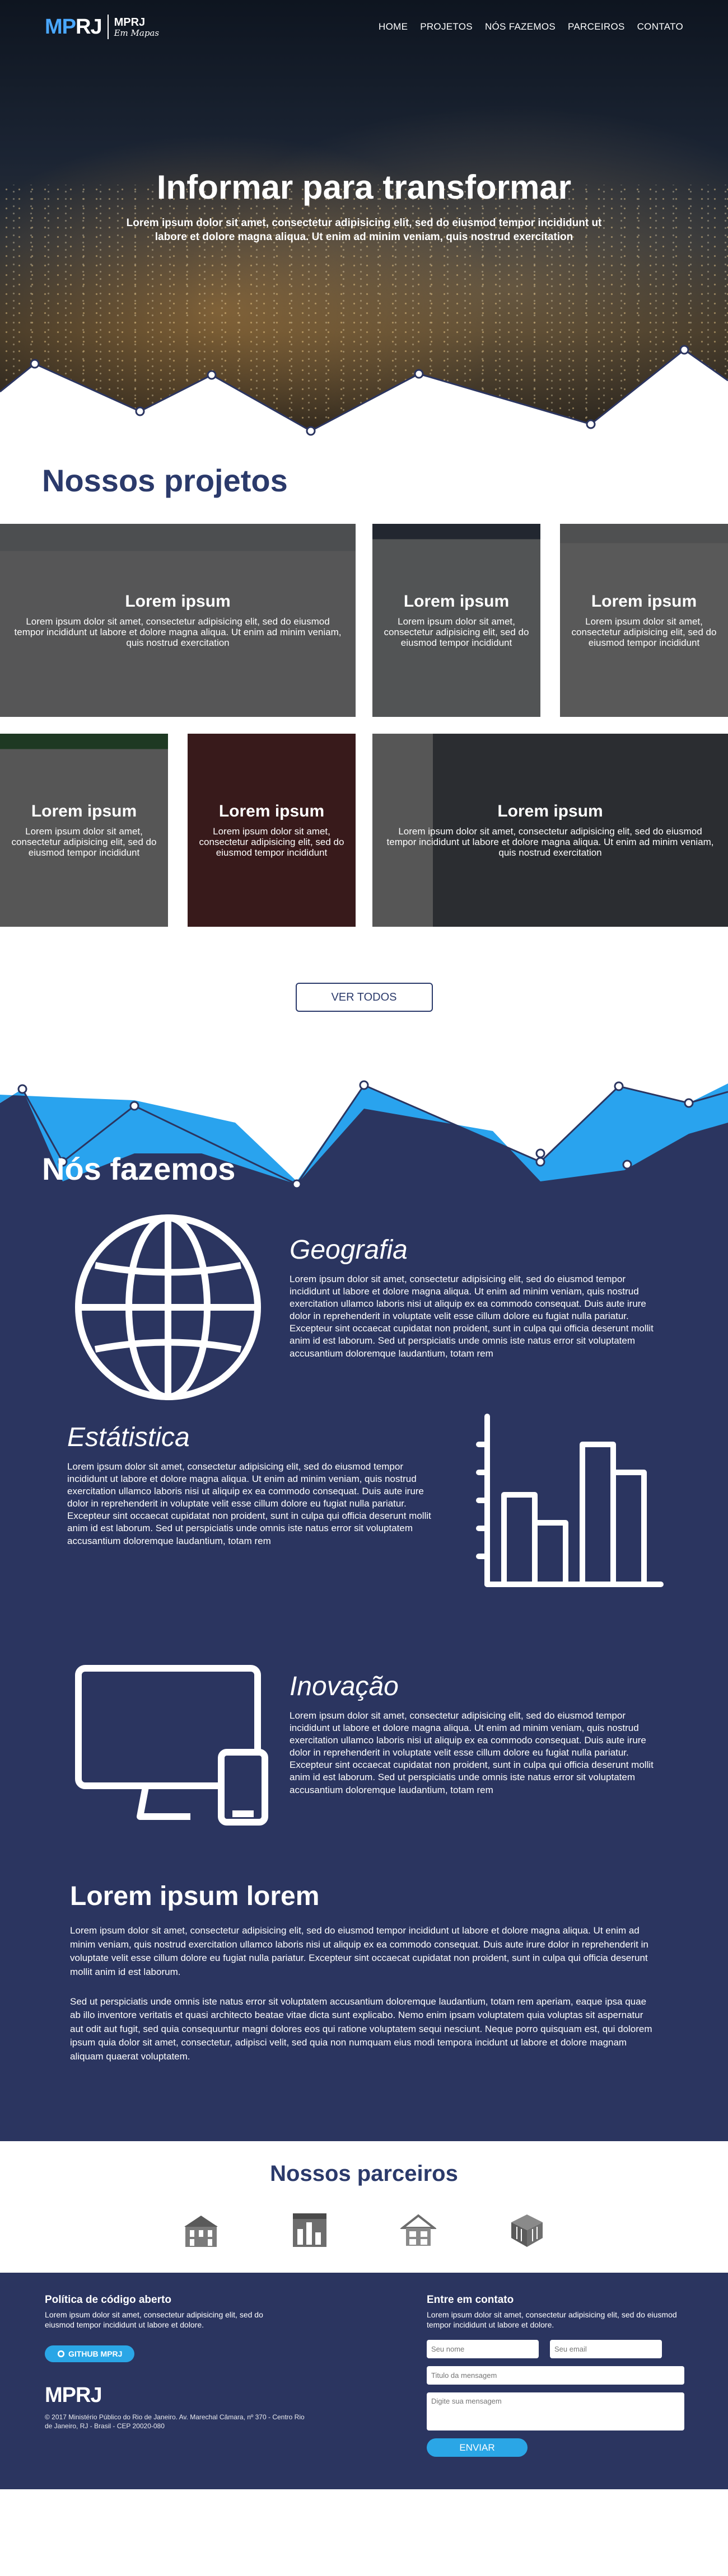  Describe the element at coordinates (139, 1168) in the screenshot. I see `fazemos-title: Nós fazemos` at that location.